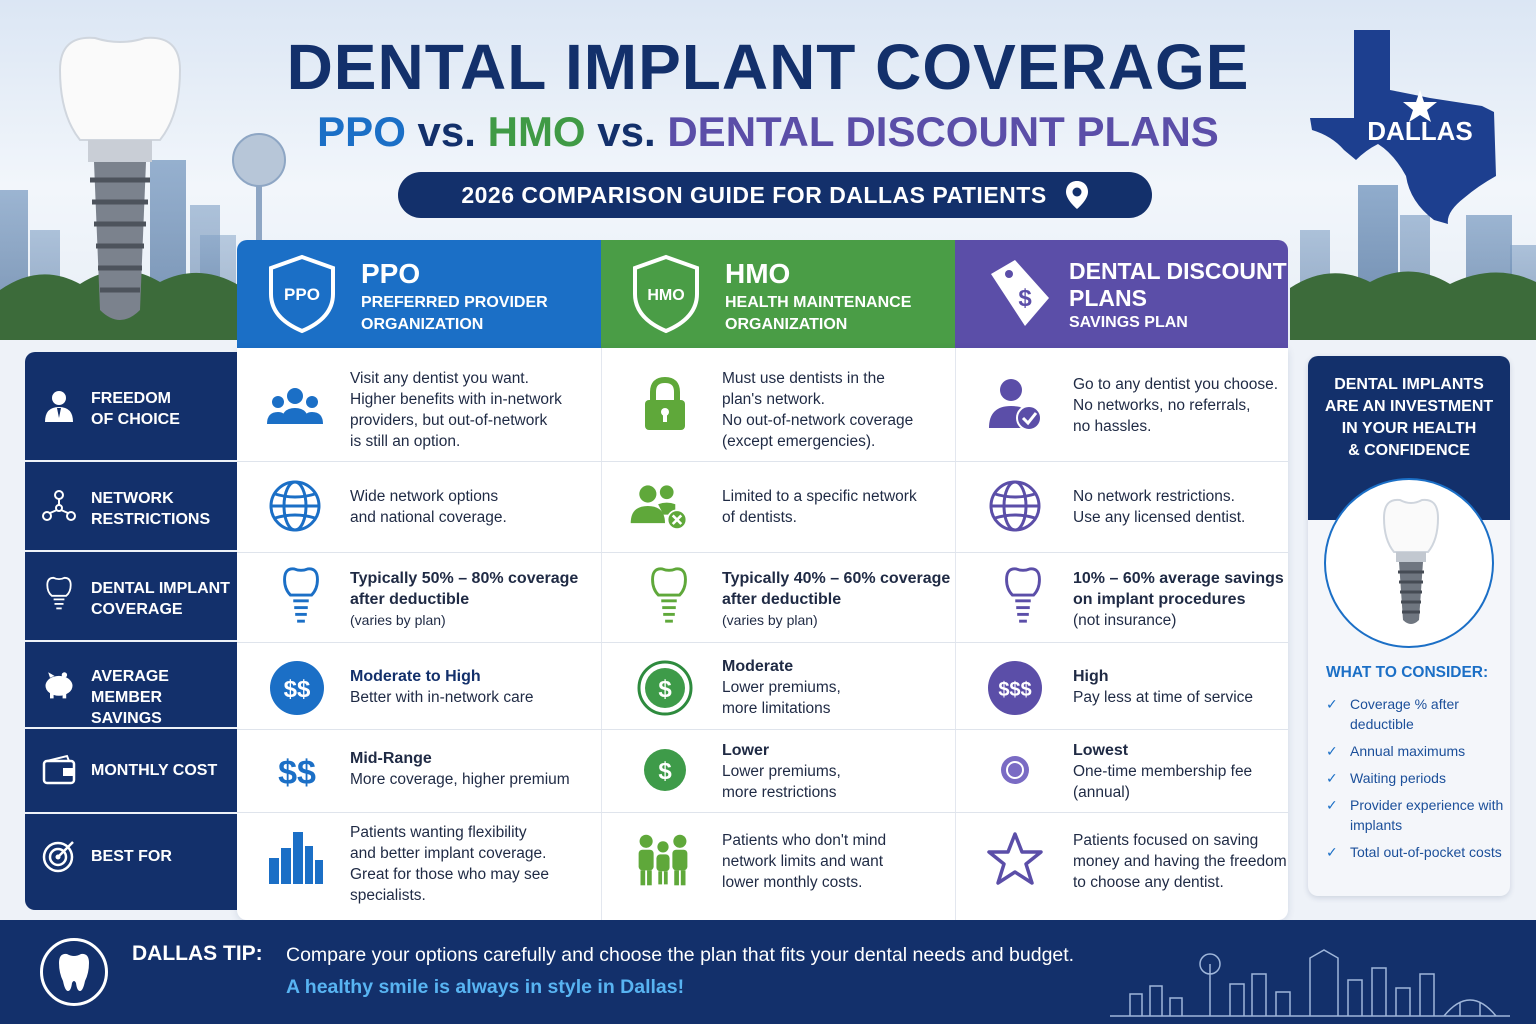 The width and height of the screenshot is (1536, 1024). Describe the element at coordinates (1015, 405) in the screenshot. I see `user-check-icon` at that location.